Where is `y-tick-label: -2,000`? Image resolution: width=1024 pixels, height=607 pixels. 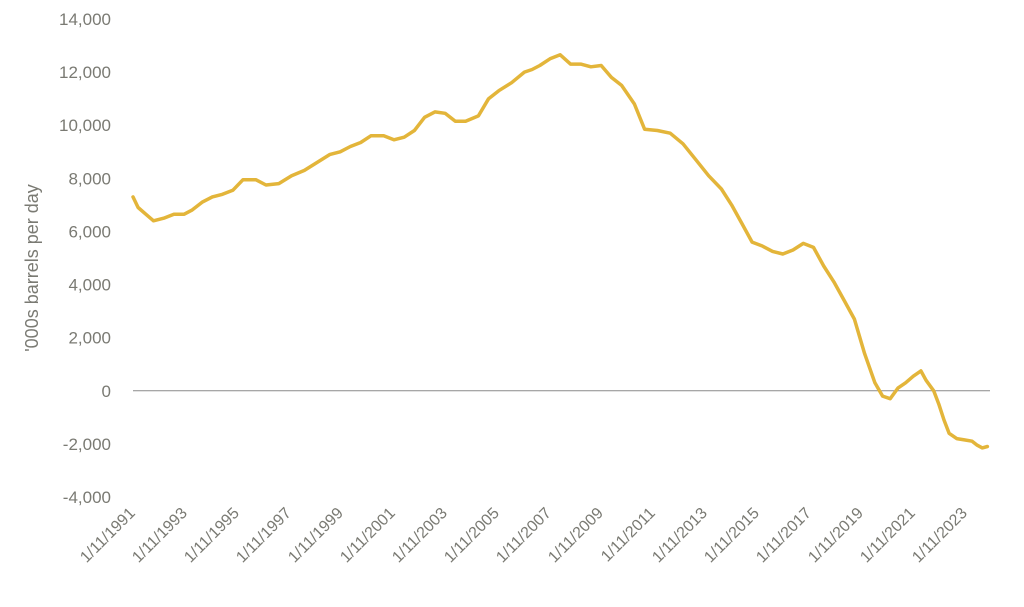
y-tick-label: -2,000 is located at coordinates (87, 444).